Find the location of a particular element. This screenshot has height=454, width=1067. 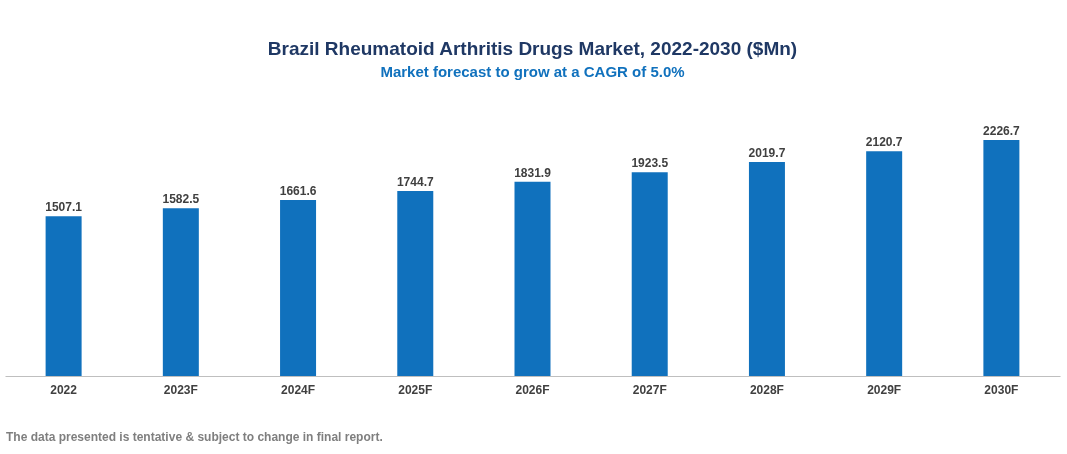

data-label: 1923.5 is located at coordinates (650, 163).